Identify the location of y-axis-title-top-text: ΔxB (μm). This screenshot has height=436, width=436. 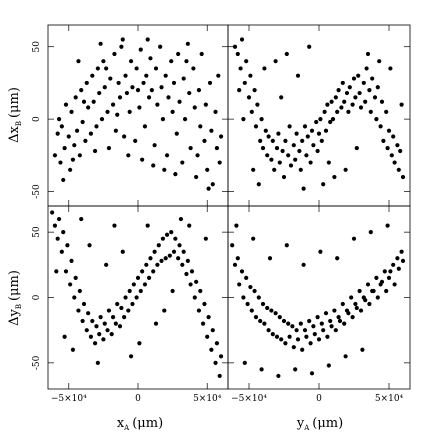
(15, 115).